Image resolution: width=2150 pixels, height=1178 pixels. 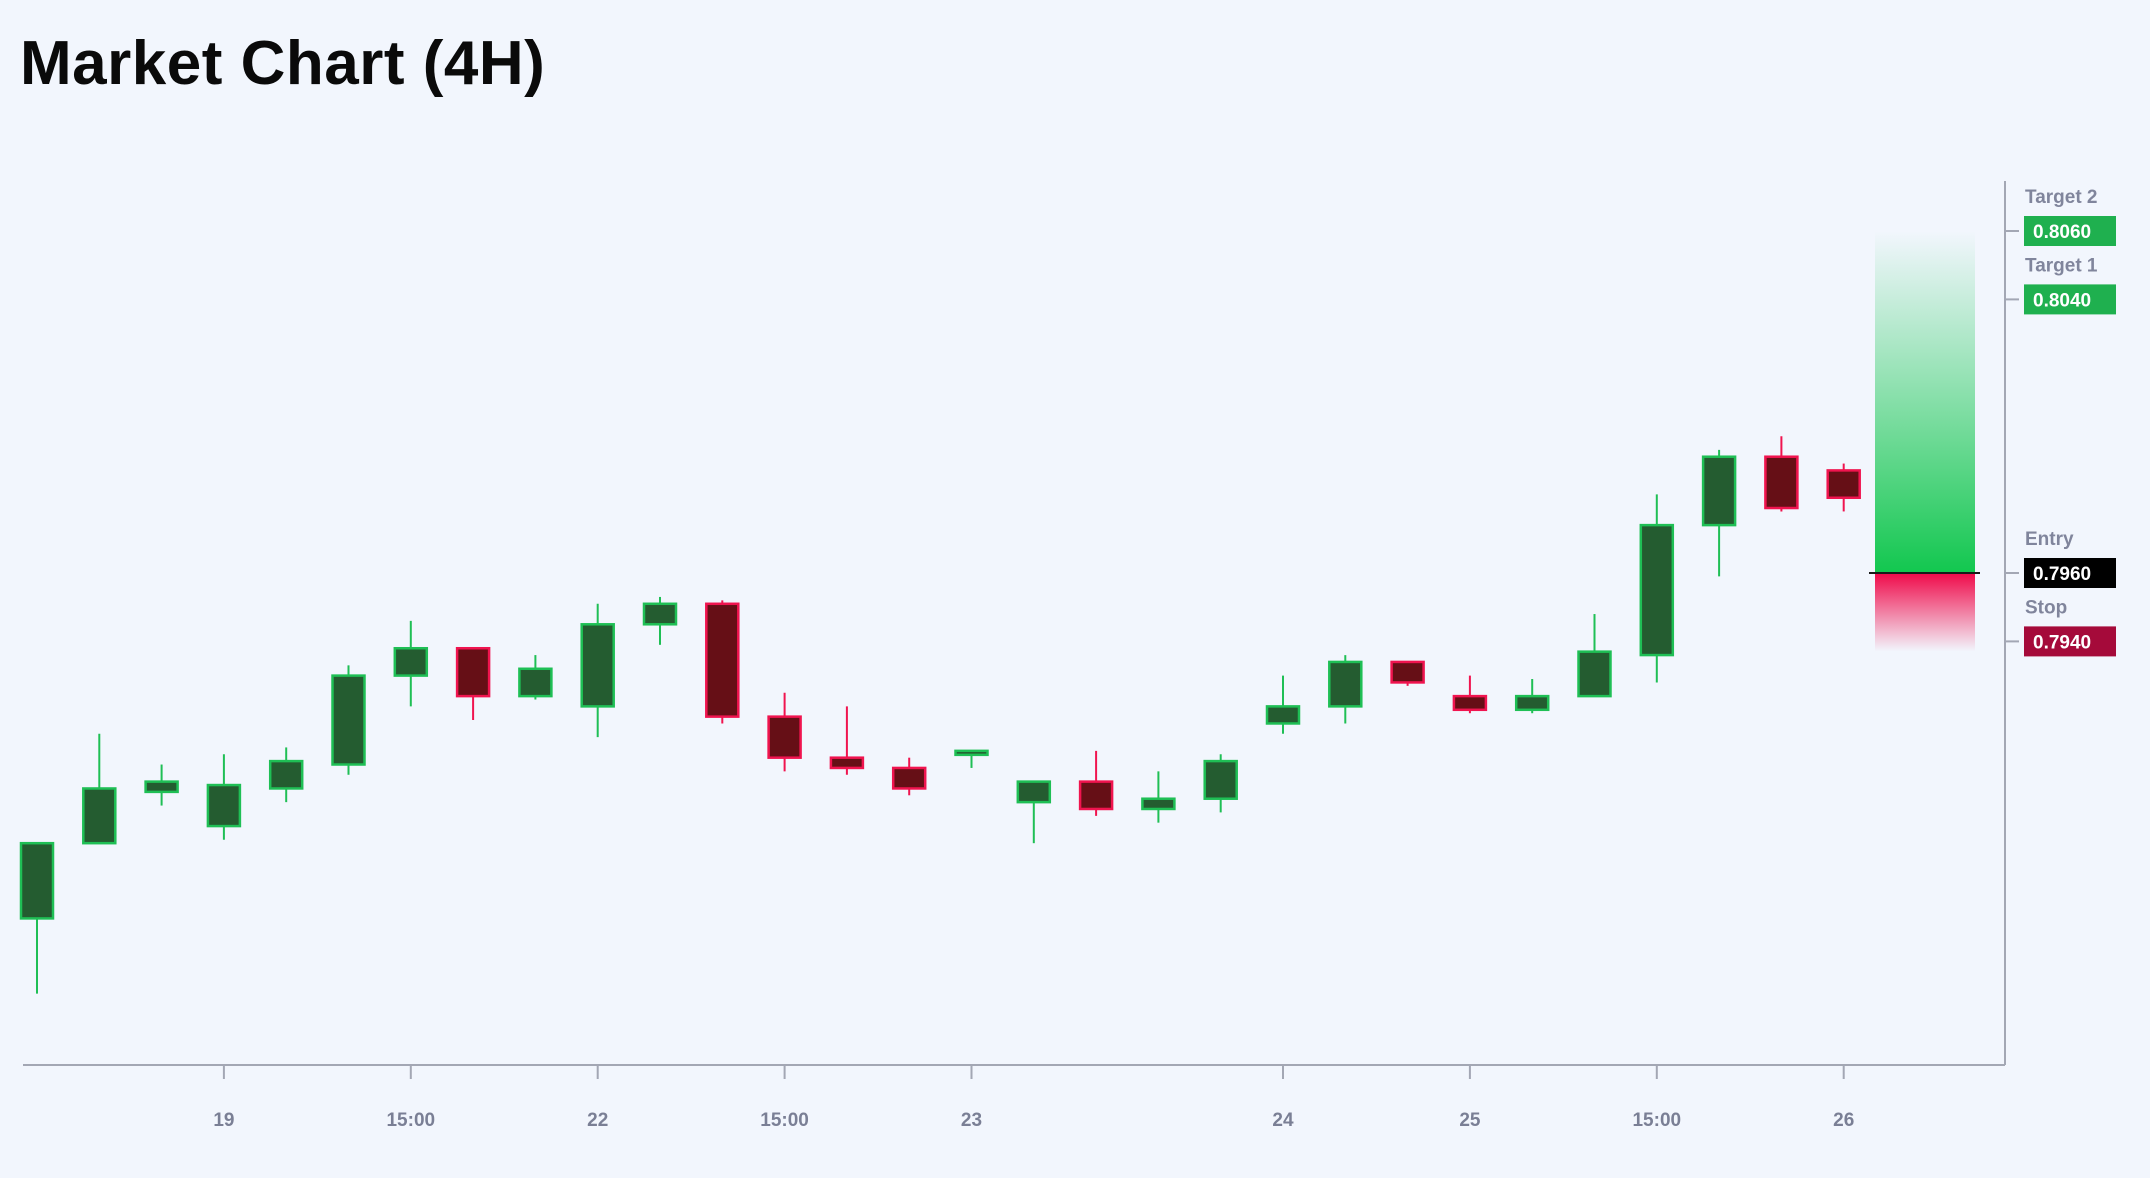 What do you see at coordinates (2061, 265) in the screenshot?
I see `level-name: Target 1` at bounding box center [2061, 265].